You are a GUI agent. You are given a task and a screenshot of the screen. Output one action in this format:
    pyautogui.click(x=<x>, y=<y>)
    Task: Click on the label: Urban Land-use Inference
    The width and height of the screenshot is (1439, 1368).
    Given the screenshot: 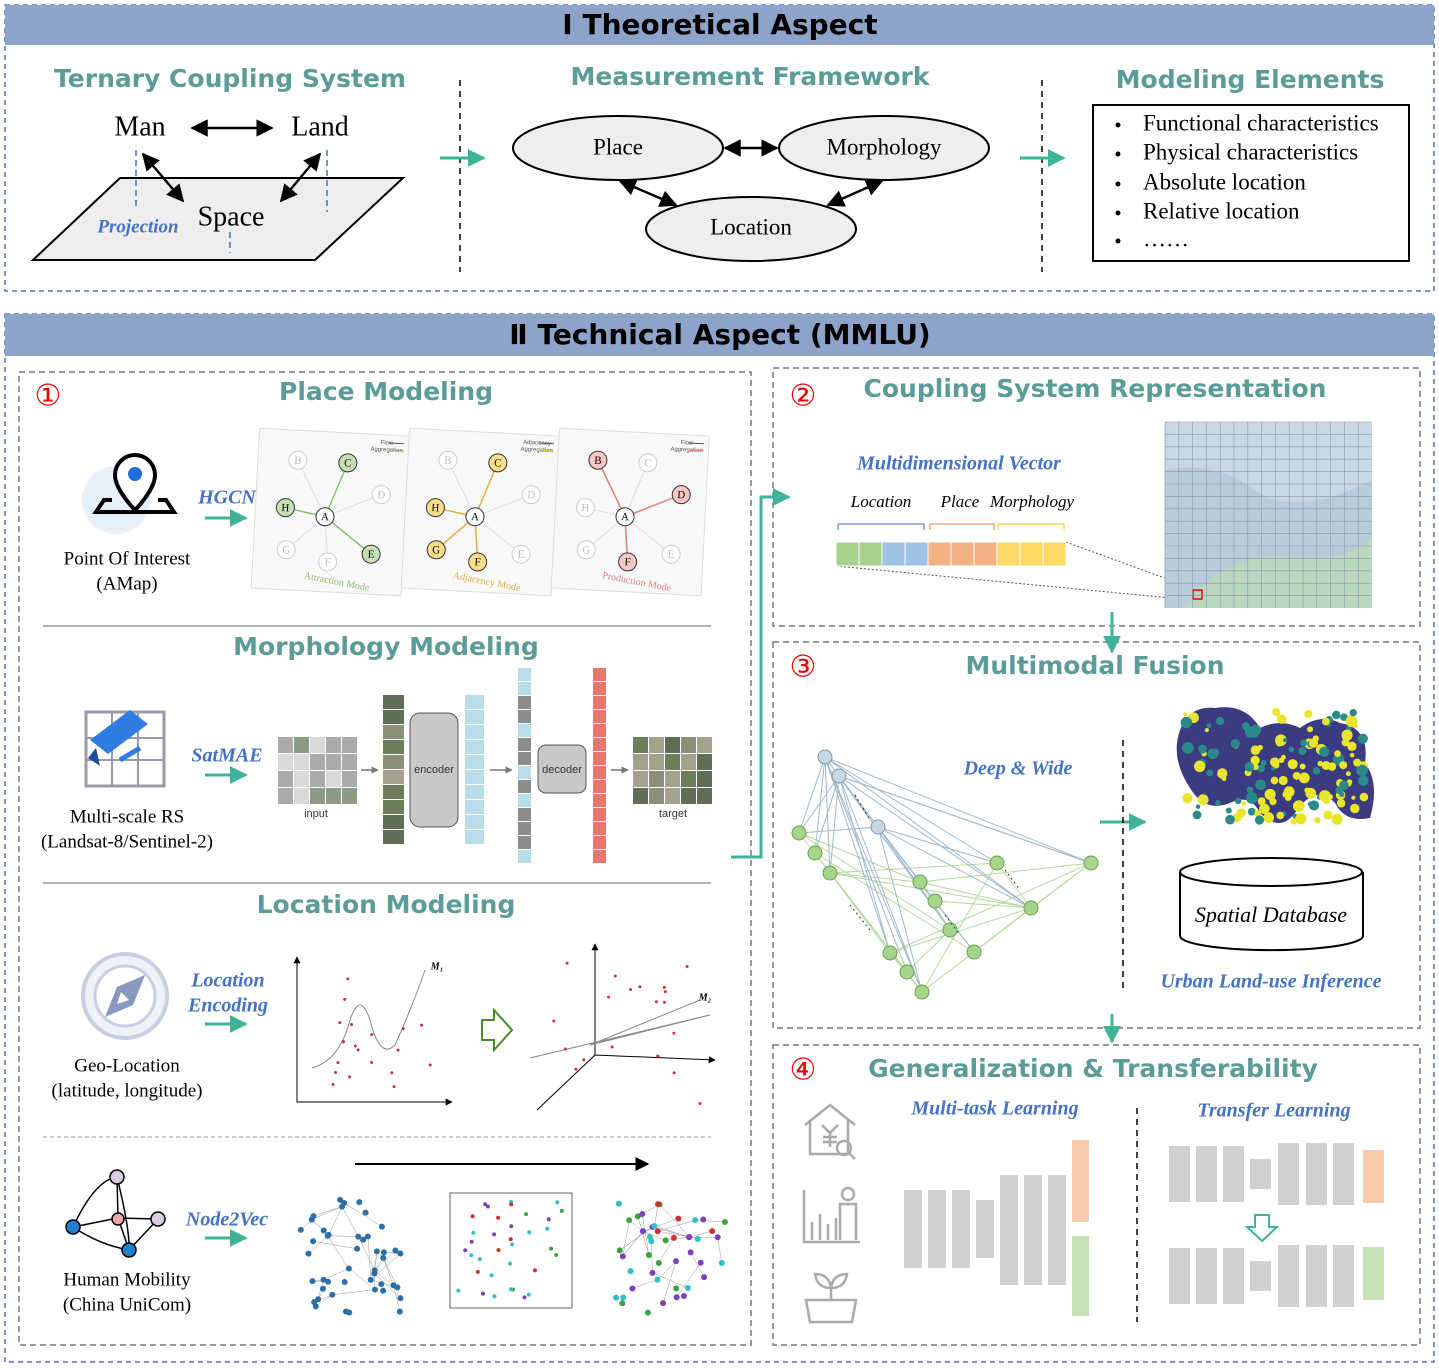 What is the action you would take?
    pyautogui.click(x=1270, y=982)
    